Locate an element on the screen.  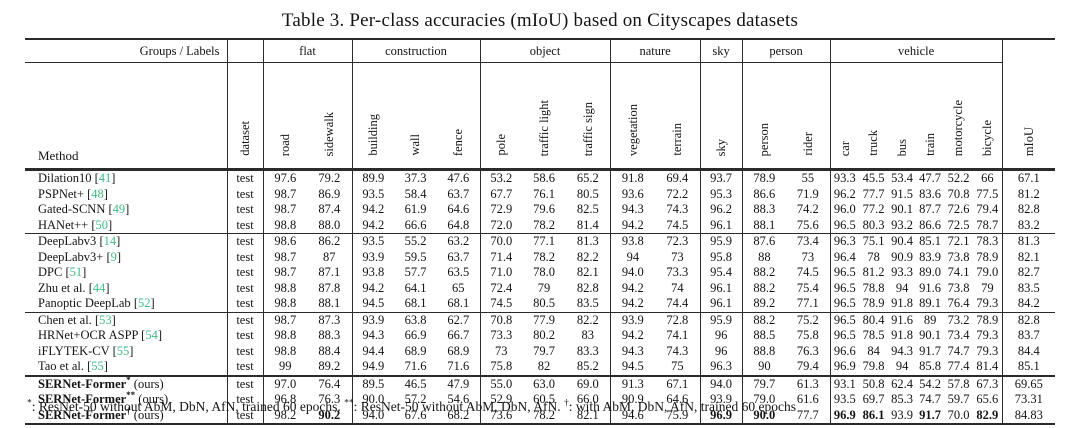
value-cell: 80.5 is located at coordinates (544, 303).